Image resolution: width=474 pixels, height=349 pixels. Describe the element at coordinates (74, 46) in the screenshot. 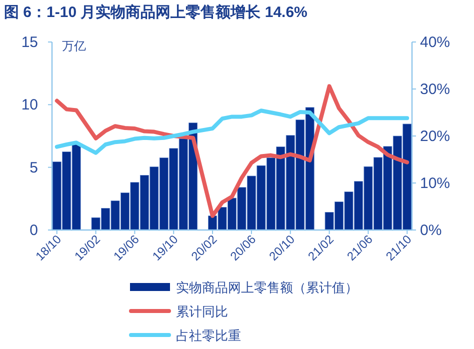

I see `y-axis-title: 万亿` at that location.